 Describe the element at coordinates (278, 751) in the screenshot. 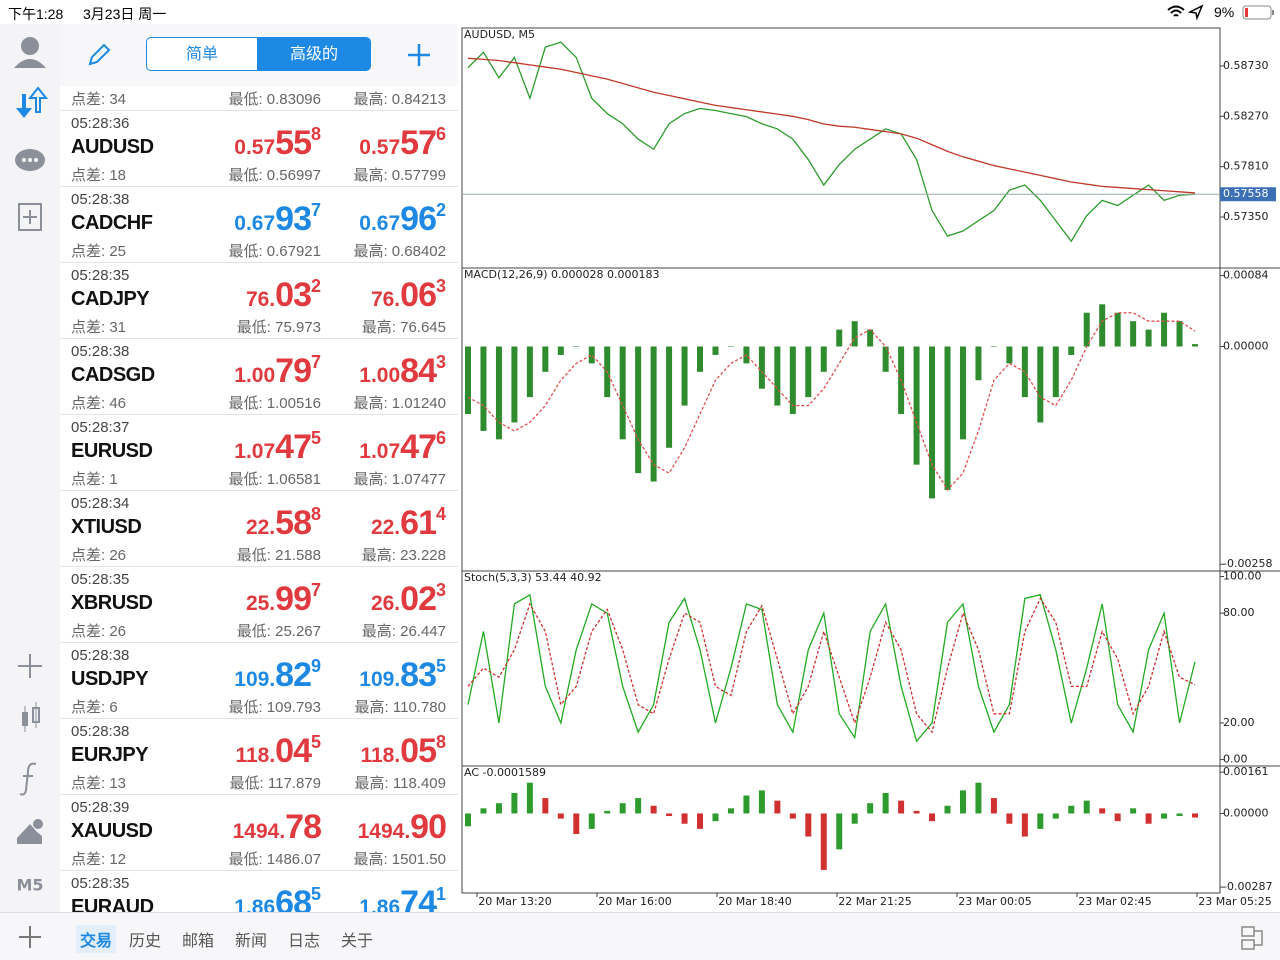

I see `price: 118.045` at that location.